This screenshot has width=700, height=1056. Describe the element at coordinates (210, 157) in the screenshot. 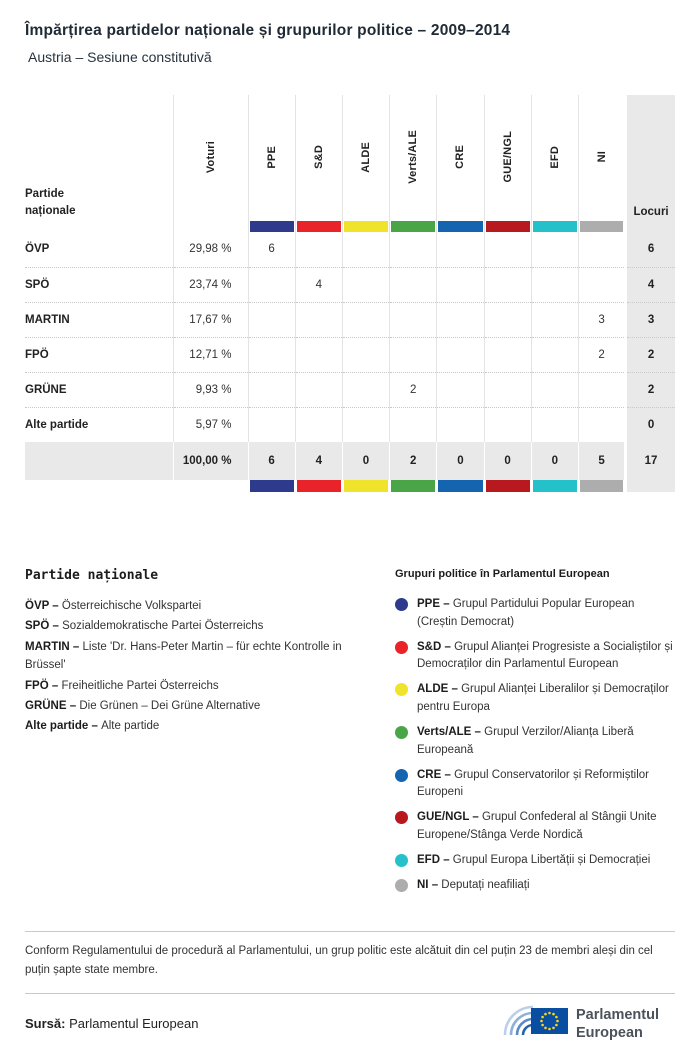

I see `votes-label: Voturi` at that location.